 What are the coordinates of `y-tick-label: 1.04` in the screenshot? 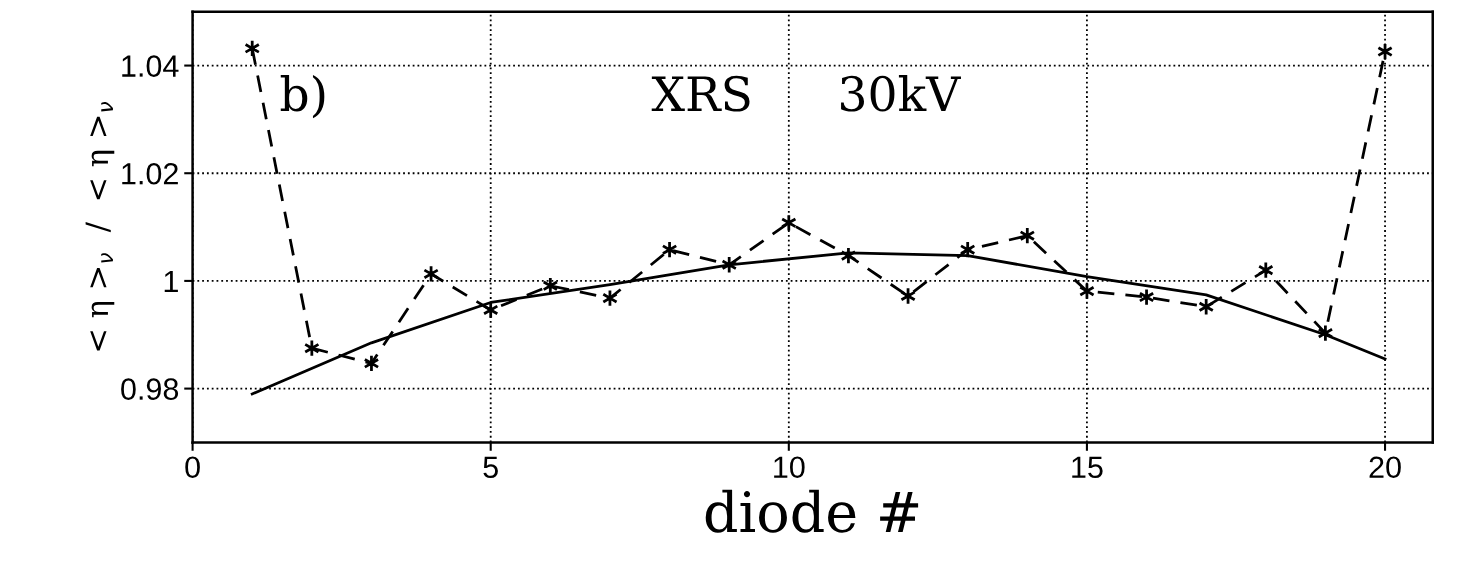 It's located at (150, 66).